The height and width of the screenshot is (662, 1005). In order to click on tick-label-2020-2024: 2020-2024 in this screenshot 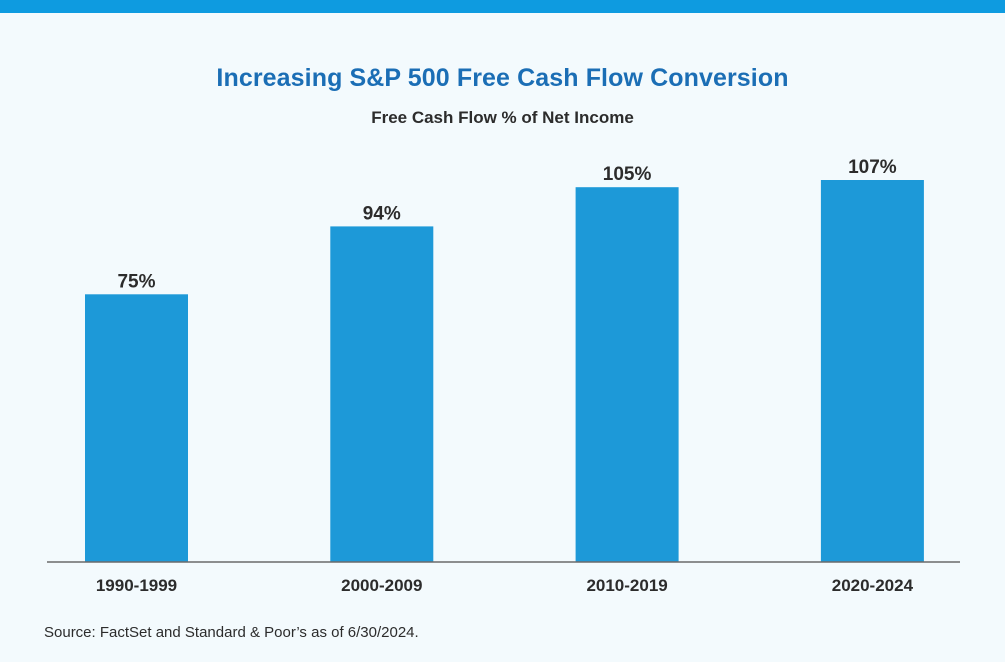, I will do `click(873, 585)`.